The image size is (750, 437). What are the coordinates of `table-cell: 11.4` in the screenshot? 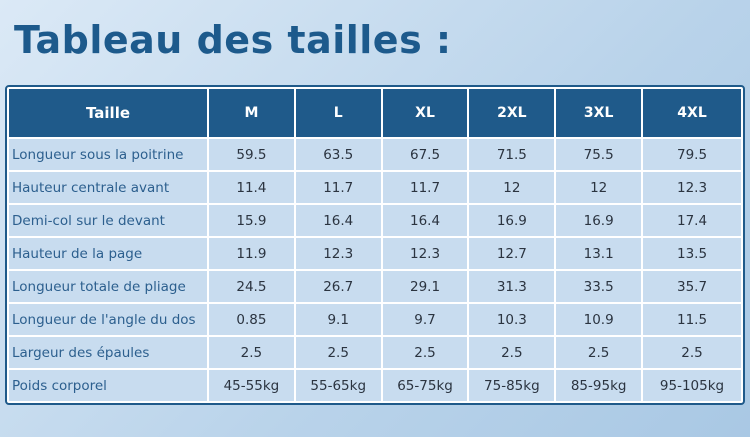 It's located at (251, 187).